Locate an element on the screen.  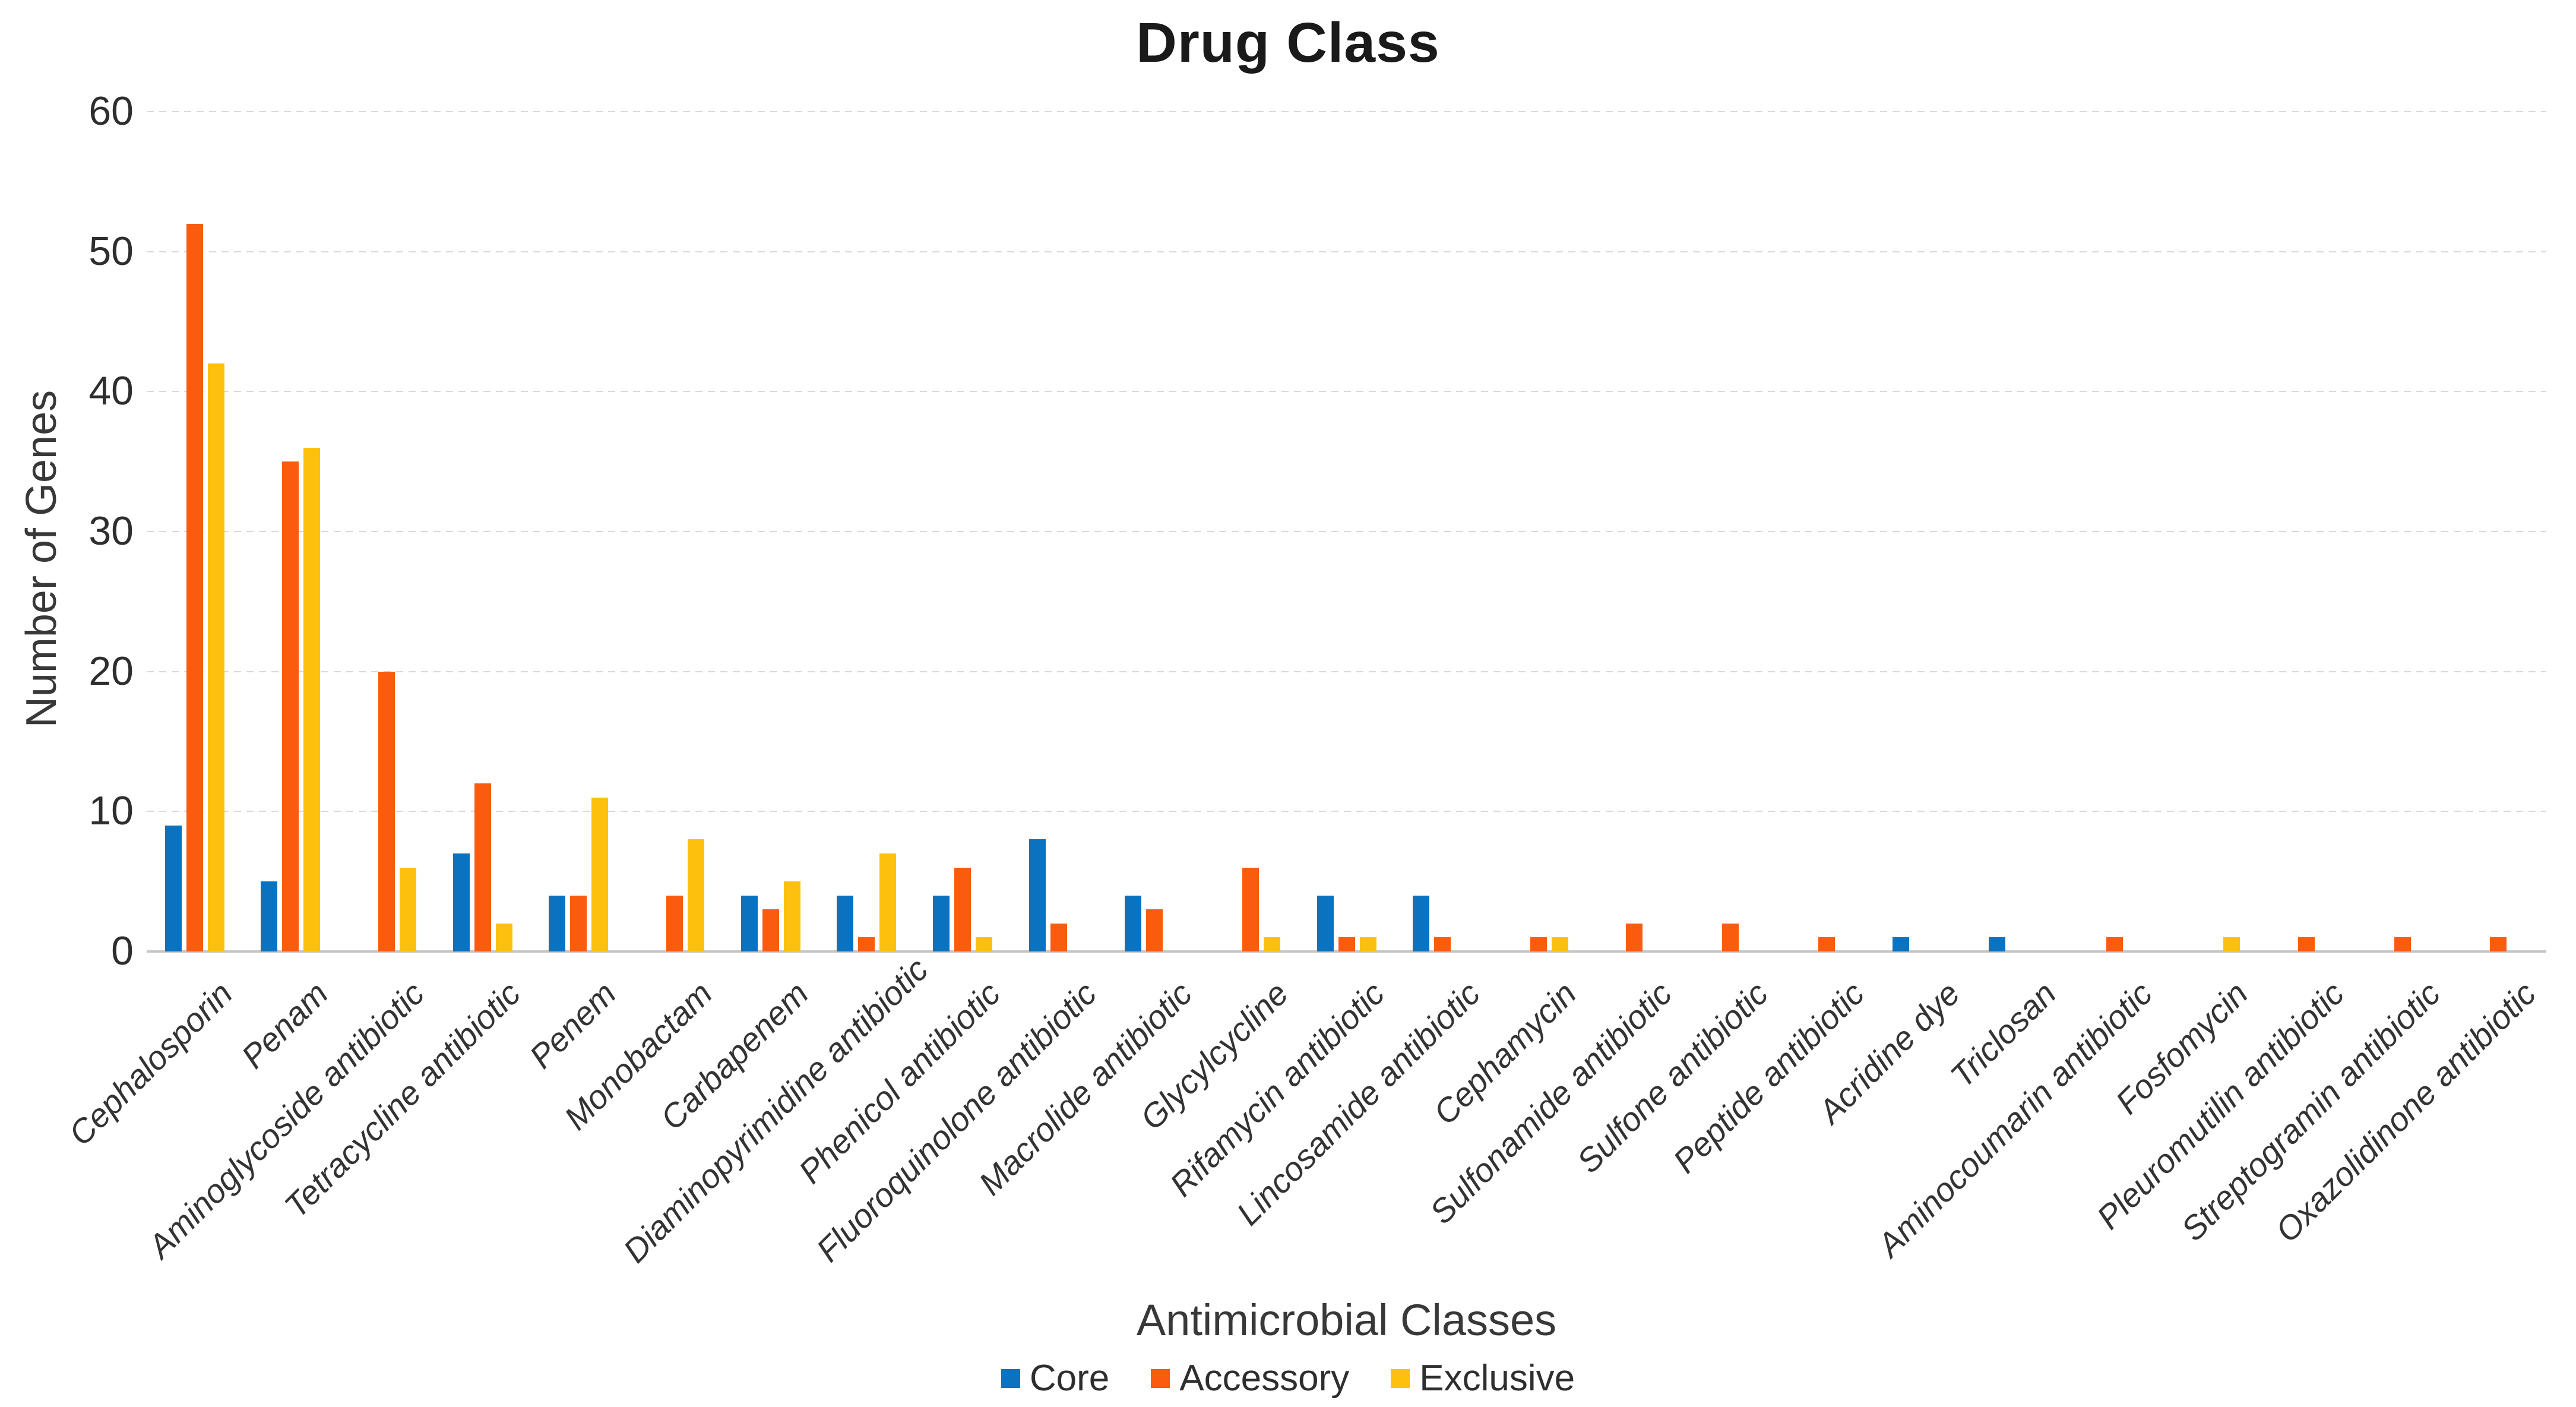
legend-swatch-core is located at coordinates (1010, 1378).